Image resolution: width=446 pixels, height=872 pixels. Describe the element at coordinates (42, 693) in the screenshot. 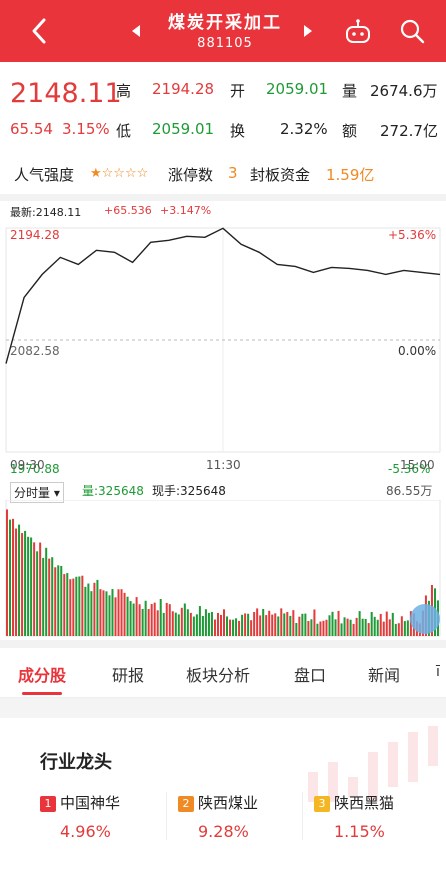

I see `active-tab-indicator` at that location.